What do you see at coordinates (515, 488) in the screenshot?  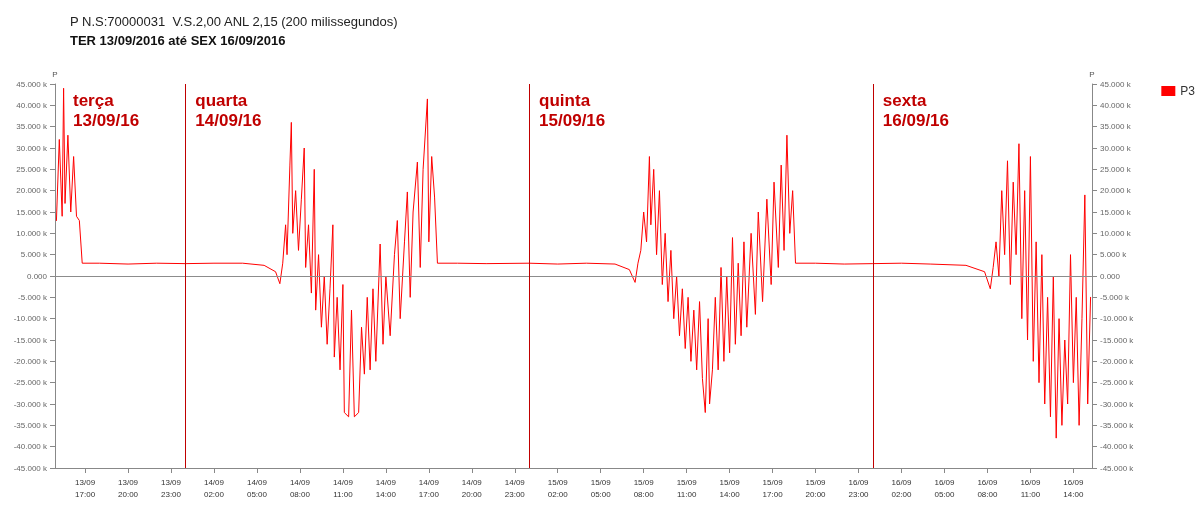 I see `x-tick-label: 14/09 23:00` at bounding box center [515, 488].